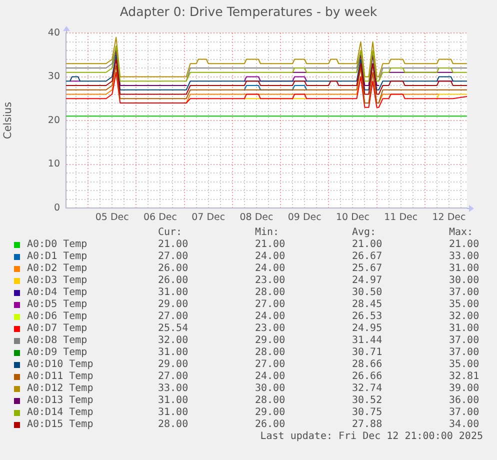  I want to click on legend-label: A0:D3 Temp, so click(57, 281).